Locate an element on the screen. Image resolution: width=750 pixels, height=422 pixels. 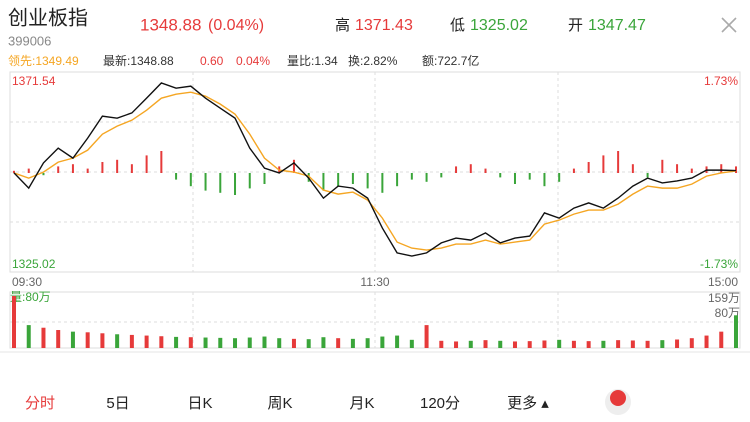
tab: 5日 is located at coordinates (117, 403).